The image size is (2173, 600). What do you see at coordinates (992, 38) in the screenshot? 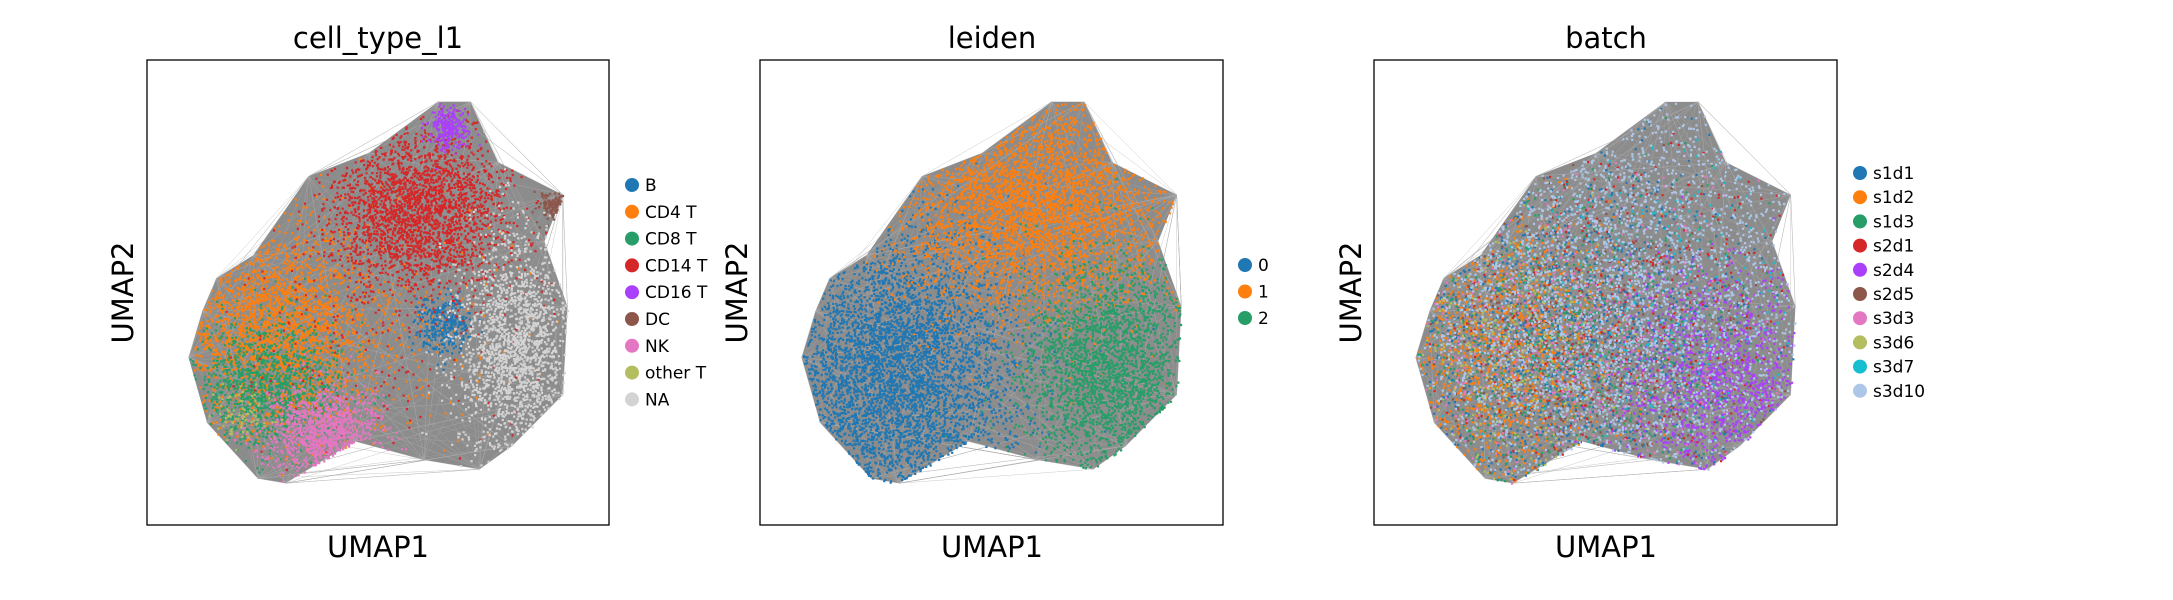
I see `chart-title: leiden` at bounding box center [992, 38].